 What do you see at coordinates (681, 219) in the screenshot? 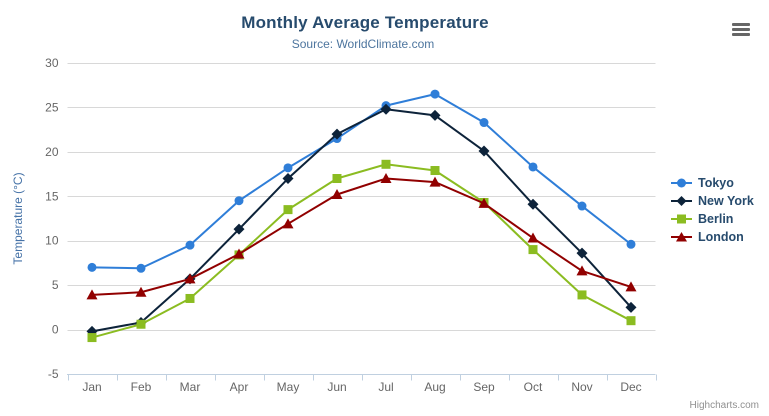
I see `legend-marker-square-icon` at bounding box center [681, 219].